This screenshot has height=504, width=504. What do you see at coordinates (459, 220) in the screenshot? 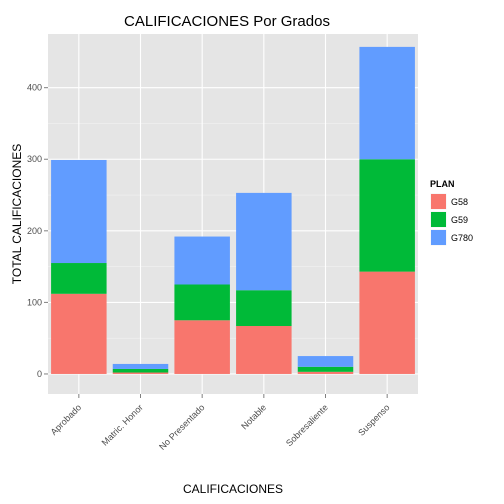
I see `legend-item-label: G59` at bounding box center [459, 220].